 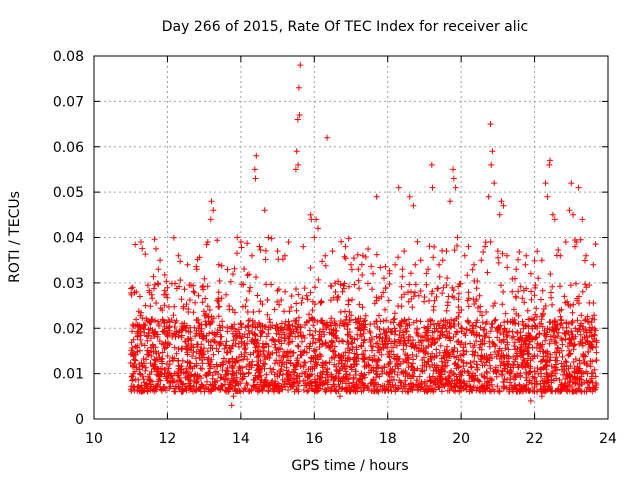 What do you see at coordinates (388, 439) in the screenshot?
I see `x-tick-label: 18` at bounding box center [388, 439].